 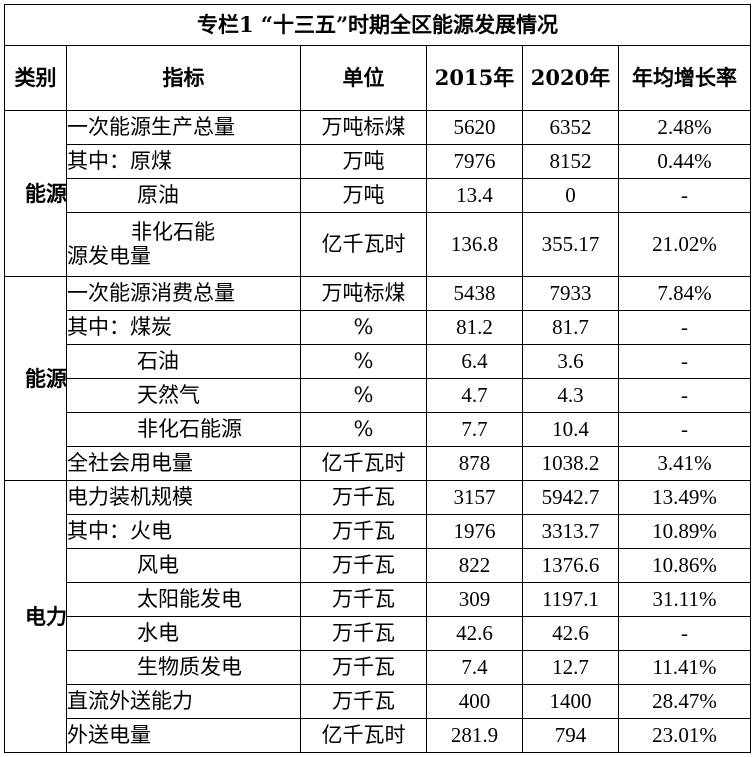 I want to click on table-row: 其中：火电 万千瓦 1976 3313.7 10.89%, so click(x=378, y=531).